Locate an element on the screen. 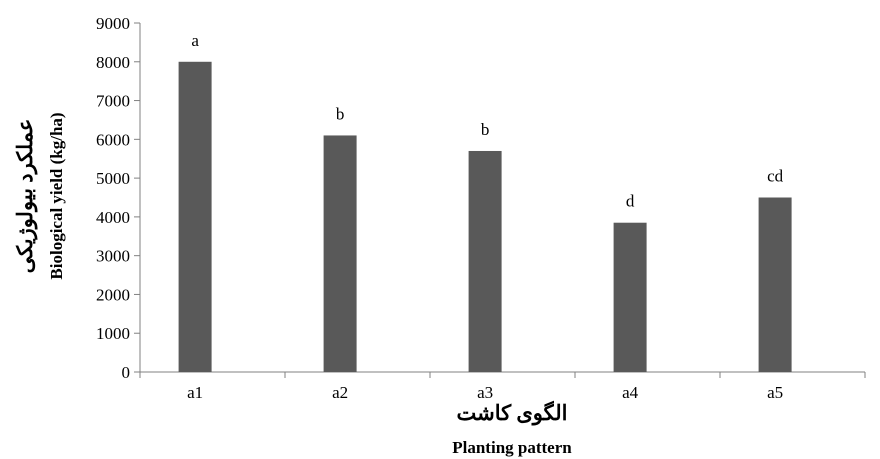  y-tick-label: 5000 is located at coordinates (113, 178).